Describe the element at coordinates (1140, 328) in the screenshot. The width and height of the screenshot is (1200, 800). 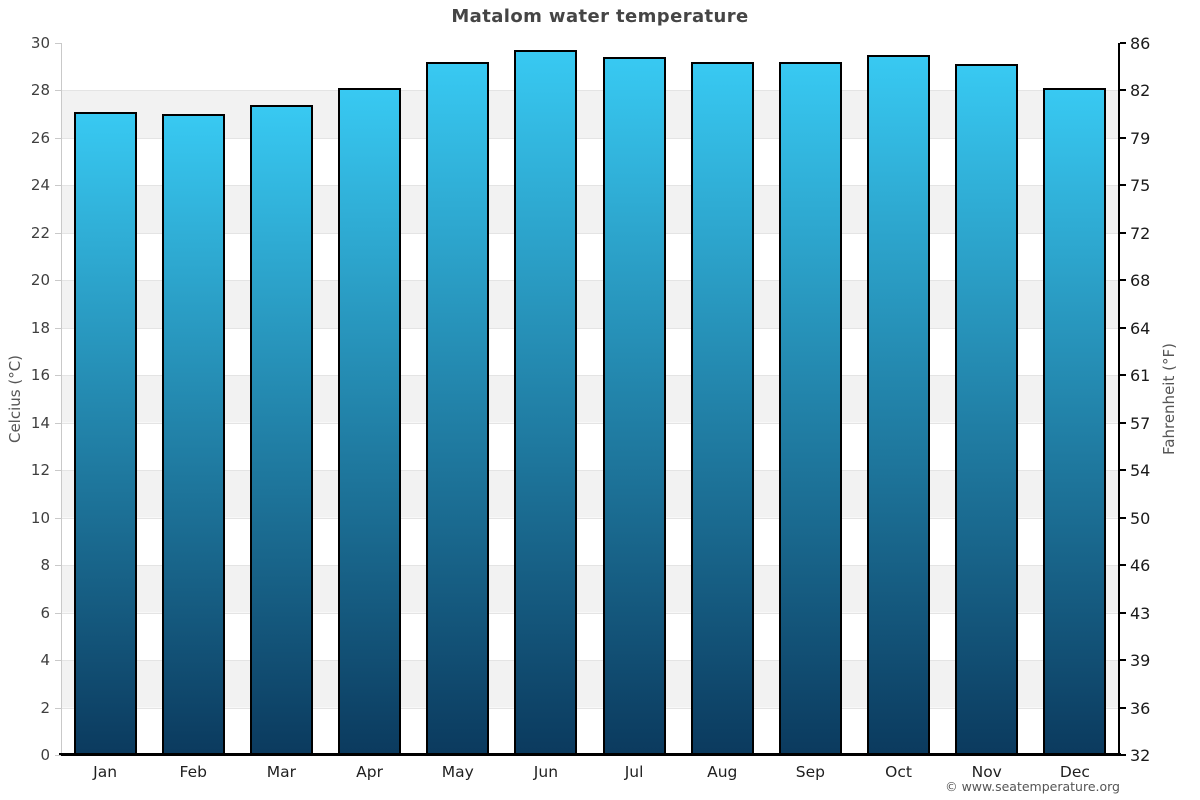
I see `fahrenheit-tick-label: 64` at that location.